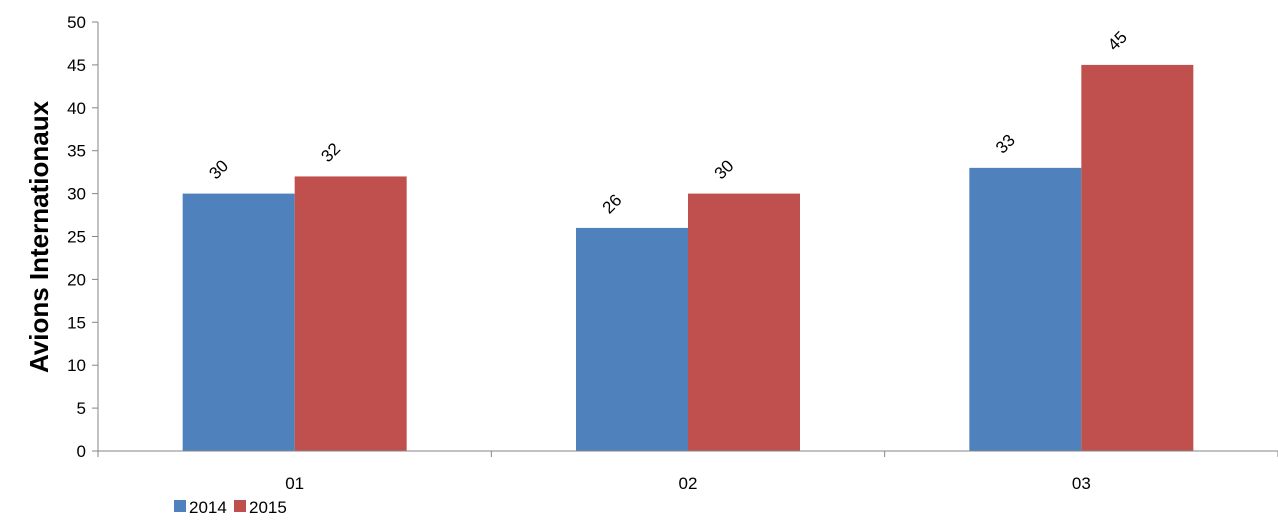 The width and height of the screenshot is (1278, 529). Describe the element at coordinates (76, 194) in the screenshot. I see `y-tick-label: 30` at that location.